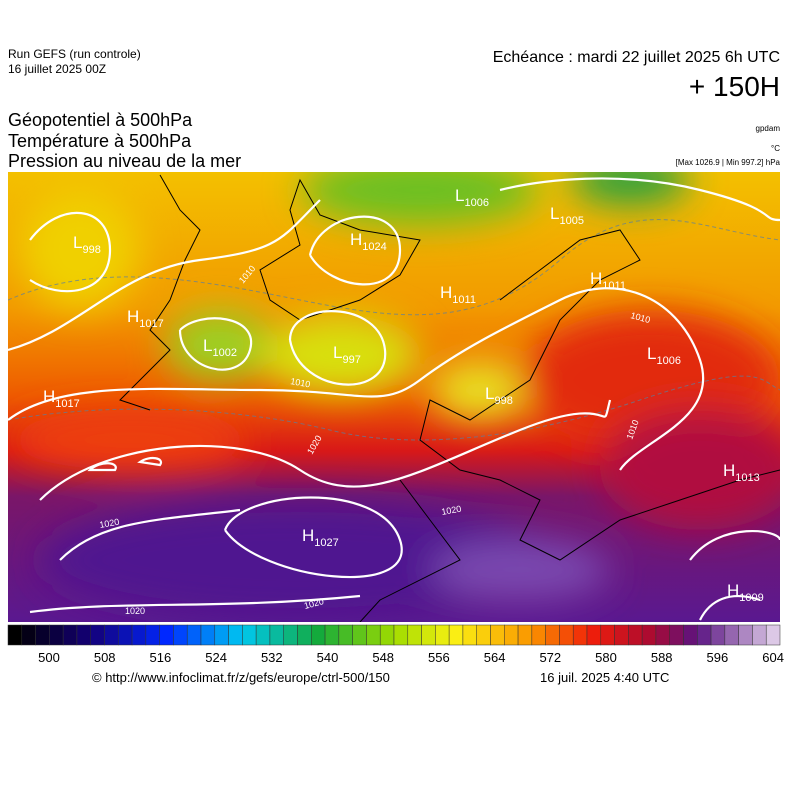 This screenshot has height=794, width=788. I want to click on colorbar-label: 580, so click(606, 657).